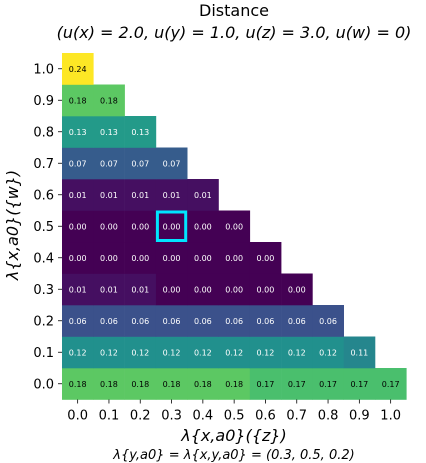 This screenshot has width=426, height=463. I want to click on y-axis-ticks: 0.0 0.1 0.2 0.3 0.4 0.5 0.6 0.7 0.8 0.9 1.0, so click(47, 227).